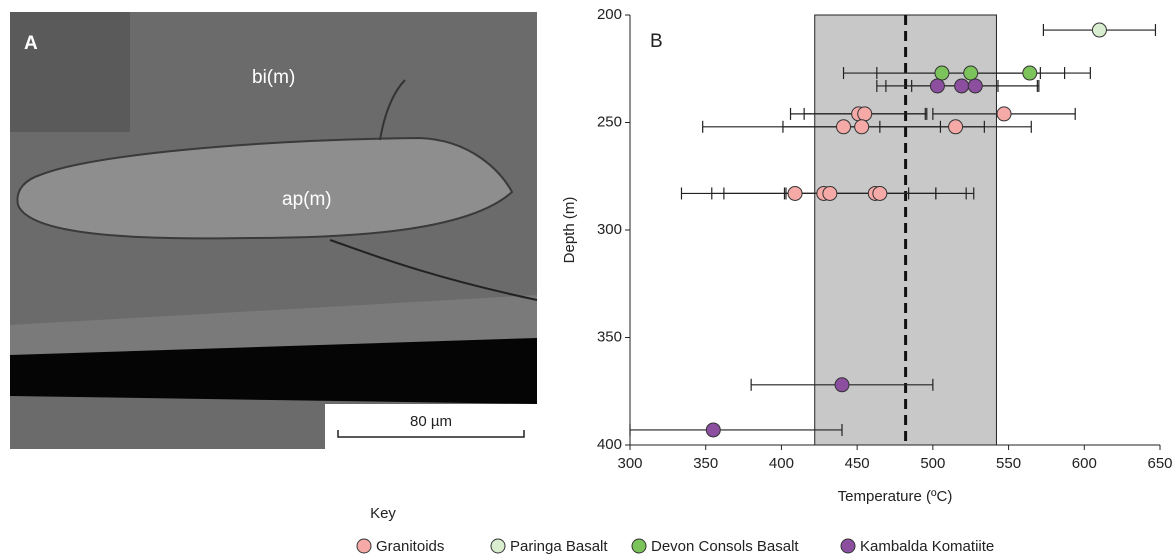 The image size is (1174, 560). Describe the element at coordinates (609, 121) in the screenshot. I see `y-tick-label: 250` at that location.